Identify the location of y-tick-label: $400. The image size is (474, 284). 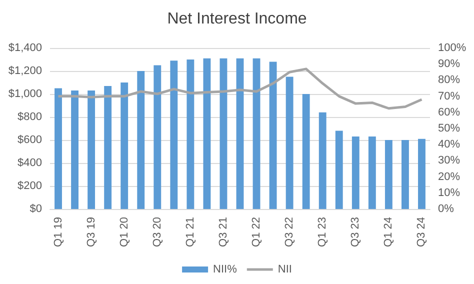
(30, 163).